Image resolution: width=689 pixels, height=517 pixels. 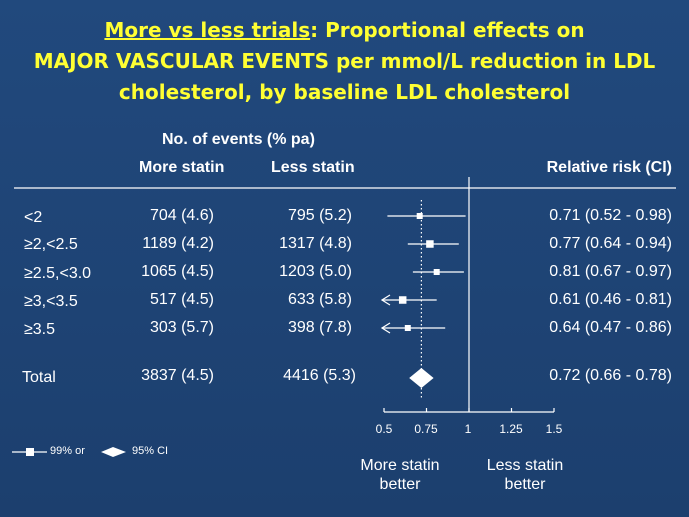 What do you see at coordinates (207, 30) in the screenshot?
I see `title-underlined: More vs less trials` at bounding box center [207, 30].